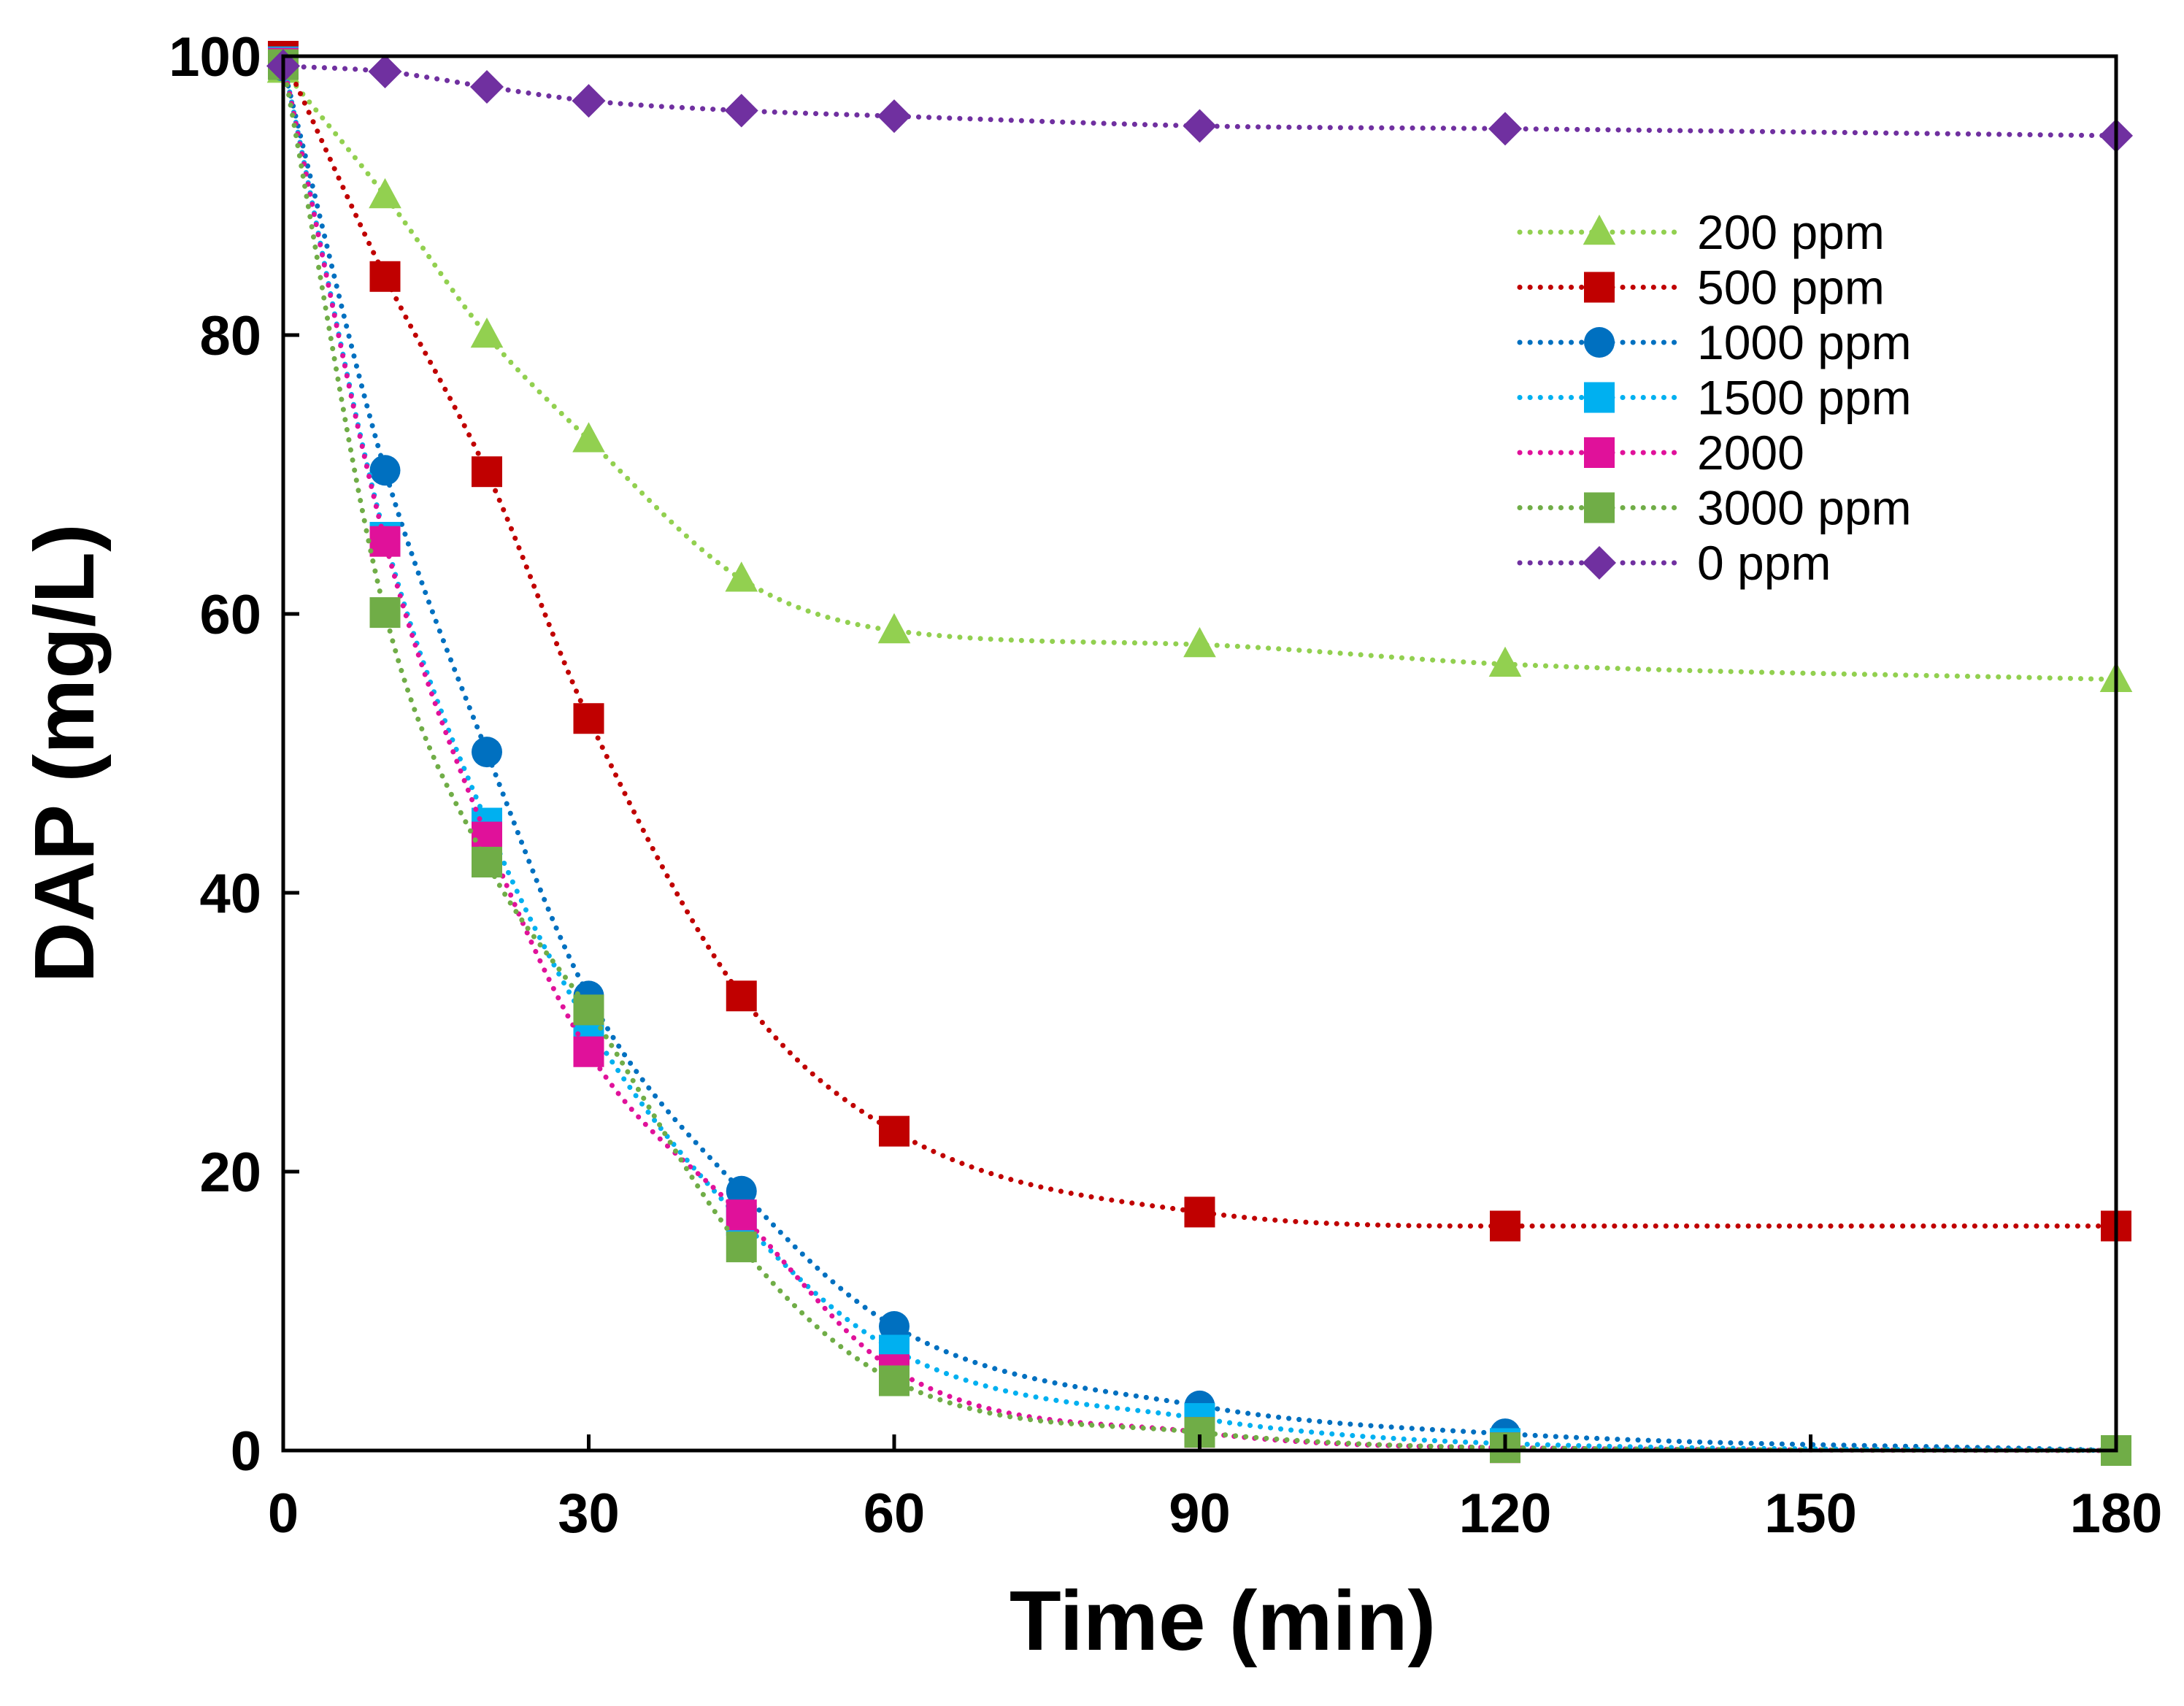 The height and width of the screenshot is (1706, 2184). What do you see at coordinates (215, 57) in the screenshot?
I see `y-tick-label: 100` at bounding box center [215, 57].